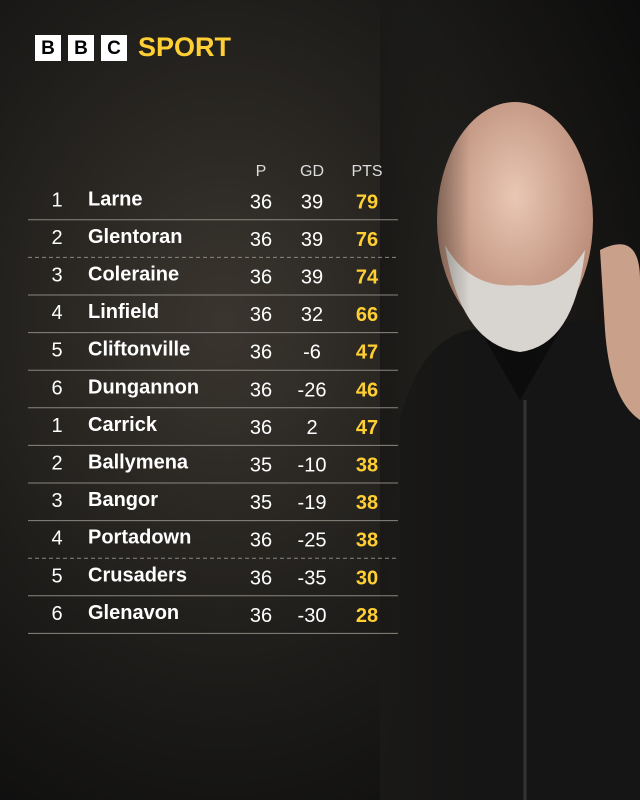 The image size is (640, 800). I want to click on column-header: P, so click(261, 171).